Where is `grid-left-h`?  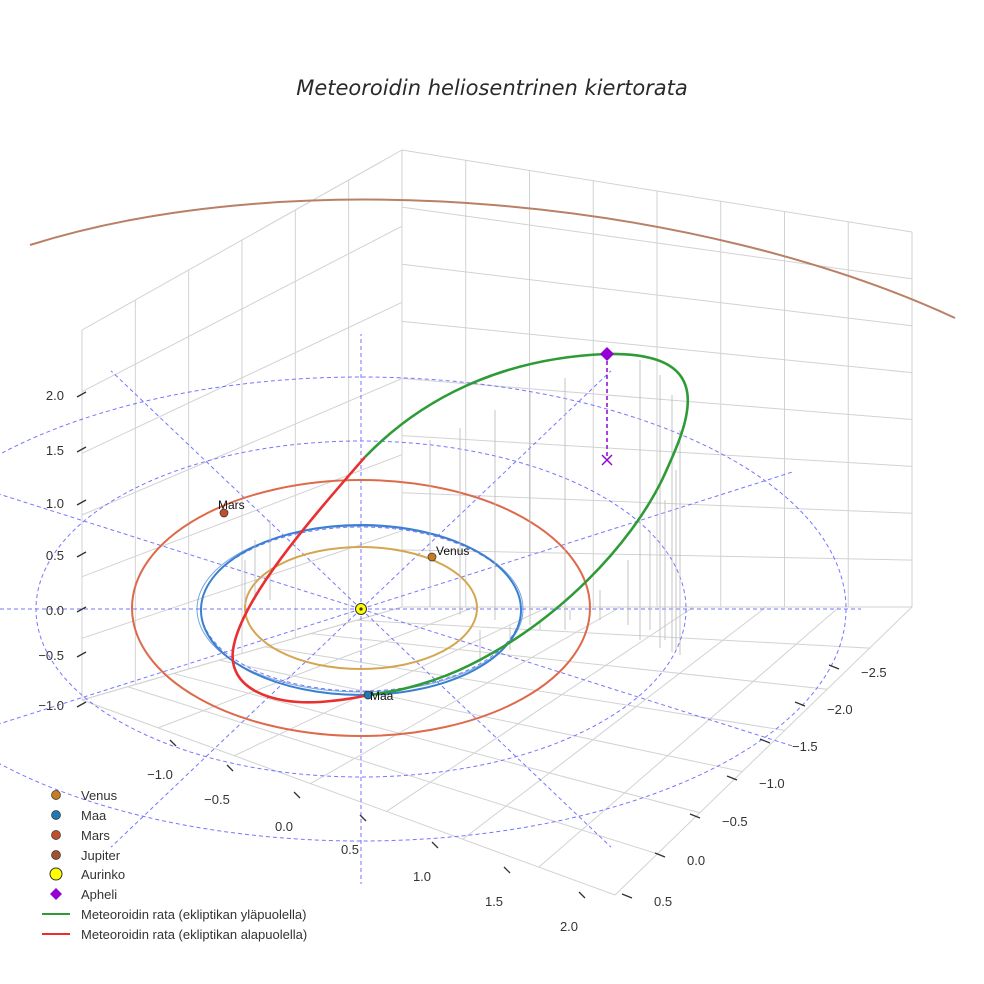
grid-left-h is located at coordinates (242, 584).